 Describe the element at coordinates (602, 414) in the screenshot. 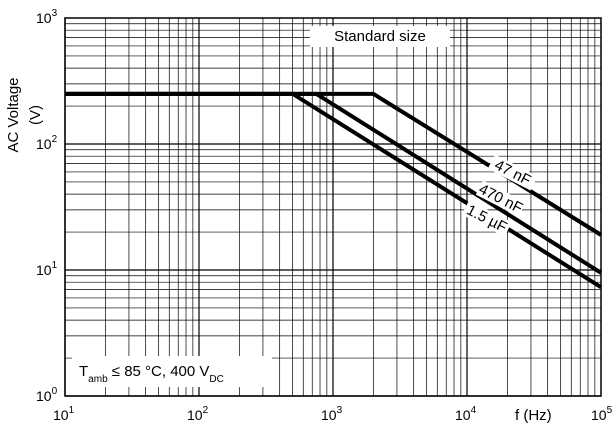

I see `x-tick-label: 10⁵` at that location.